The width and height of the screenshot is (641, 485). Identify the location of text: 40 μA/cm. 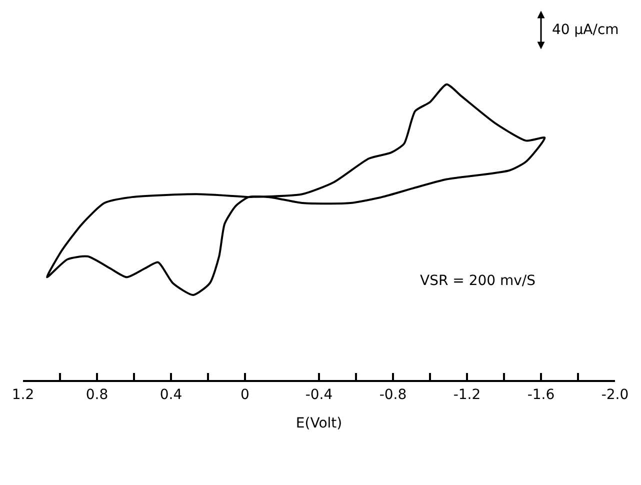
(585, 30).